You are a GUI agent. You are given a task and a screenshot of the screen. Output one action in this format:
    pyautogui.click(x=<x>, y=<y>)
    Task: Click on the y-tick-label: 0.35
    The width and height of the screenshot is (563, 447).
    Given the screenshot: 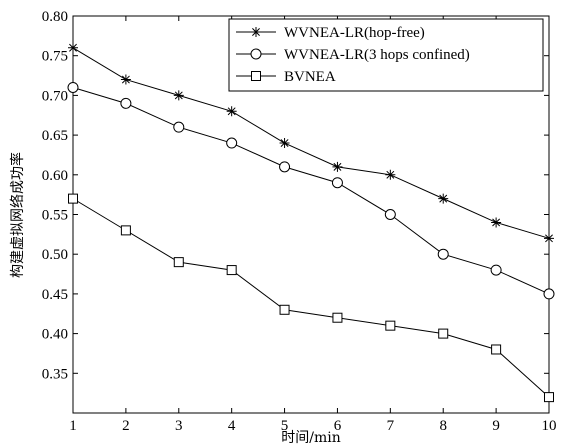 What is the action you would take?
    pyautogui.click(x=55, y=374)
    